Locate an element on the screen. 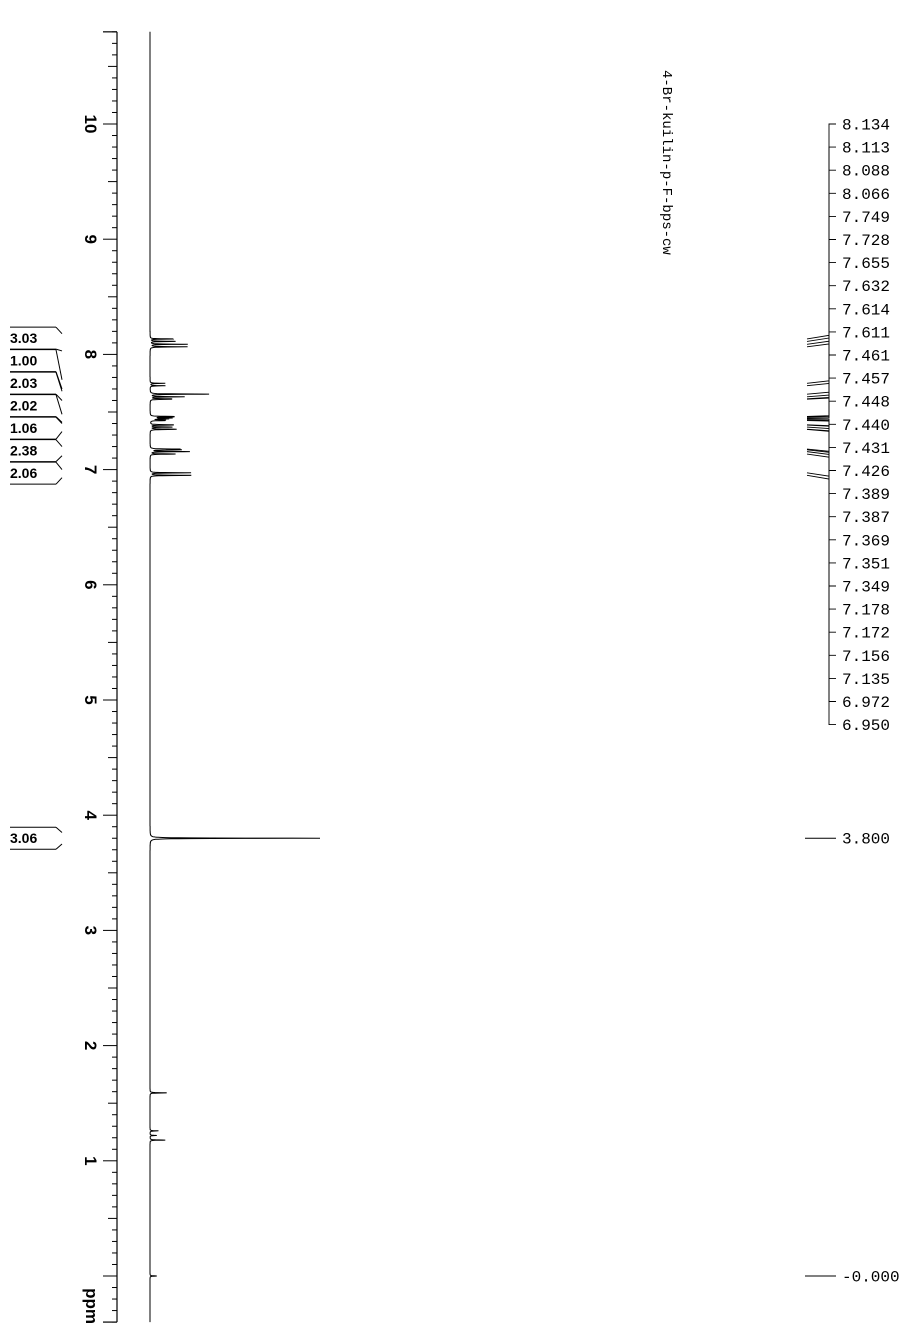  peak-label: 7.387 is located at coordinates (866, 518).